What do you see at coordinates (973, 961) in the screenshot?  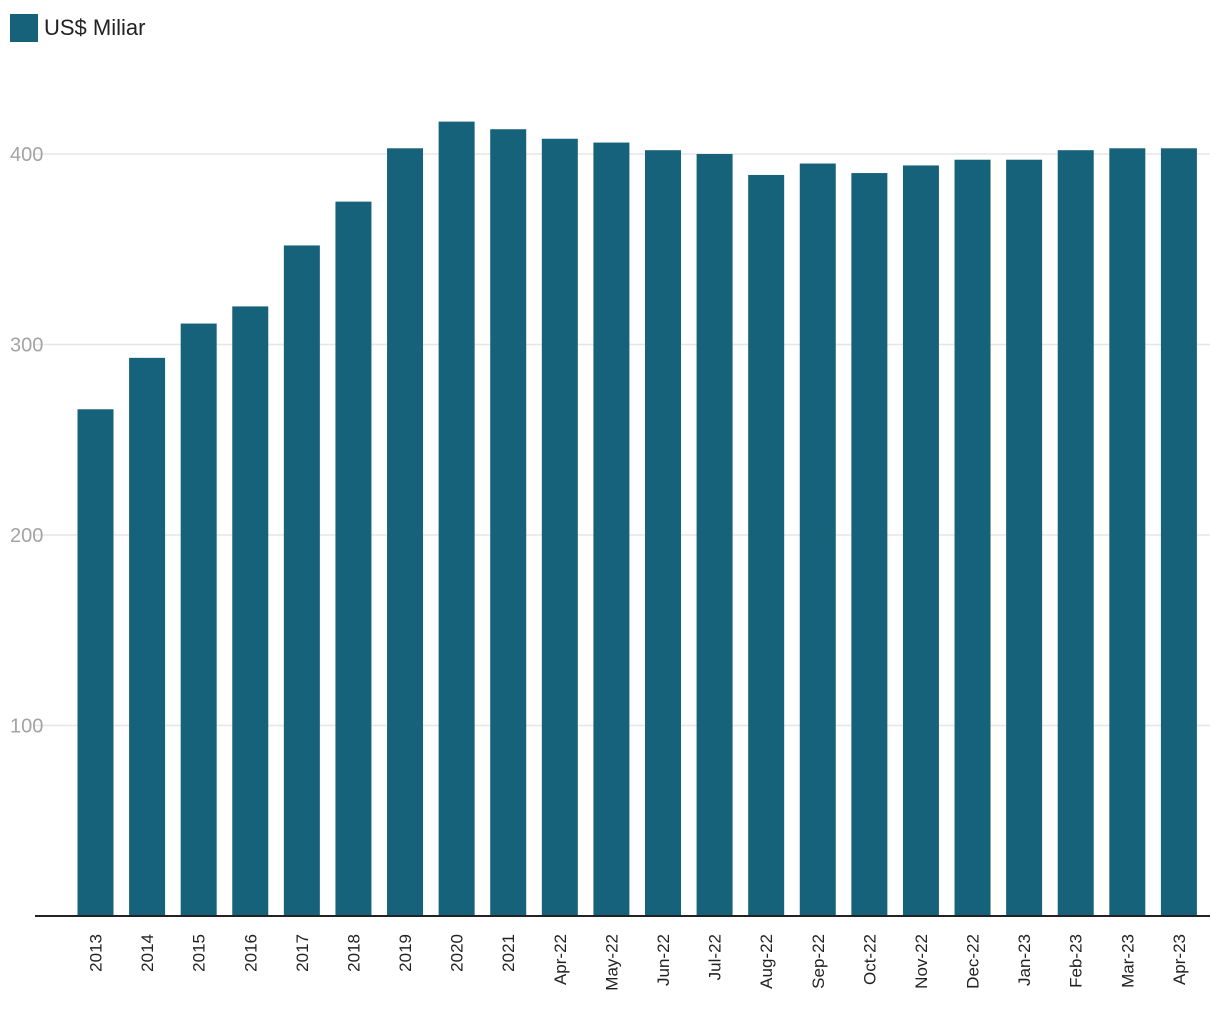 I see `x-tick-label-Dec-22: Dec-22` at bounding box center [973, 961].